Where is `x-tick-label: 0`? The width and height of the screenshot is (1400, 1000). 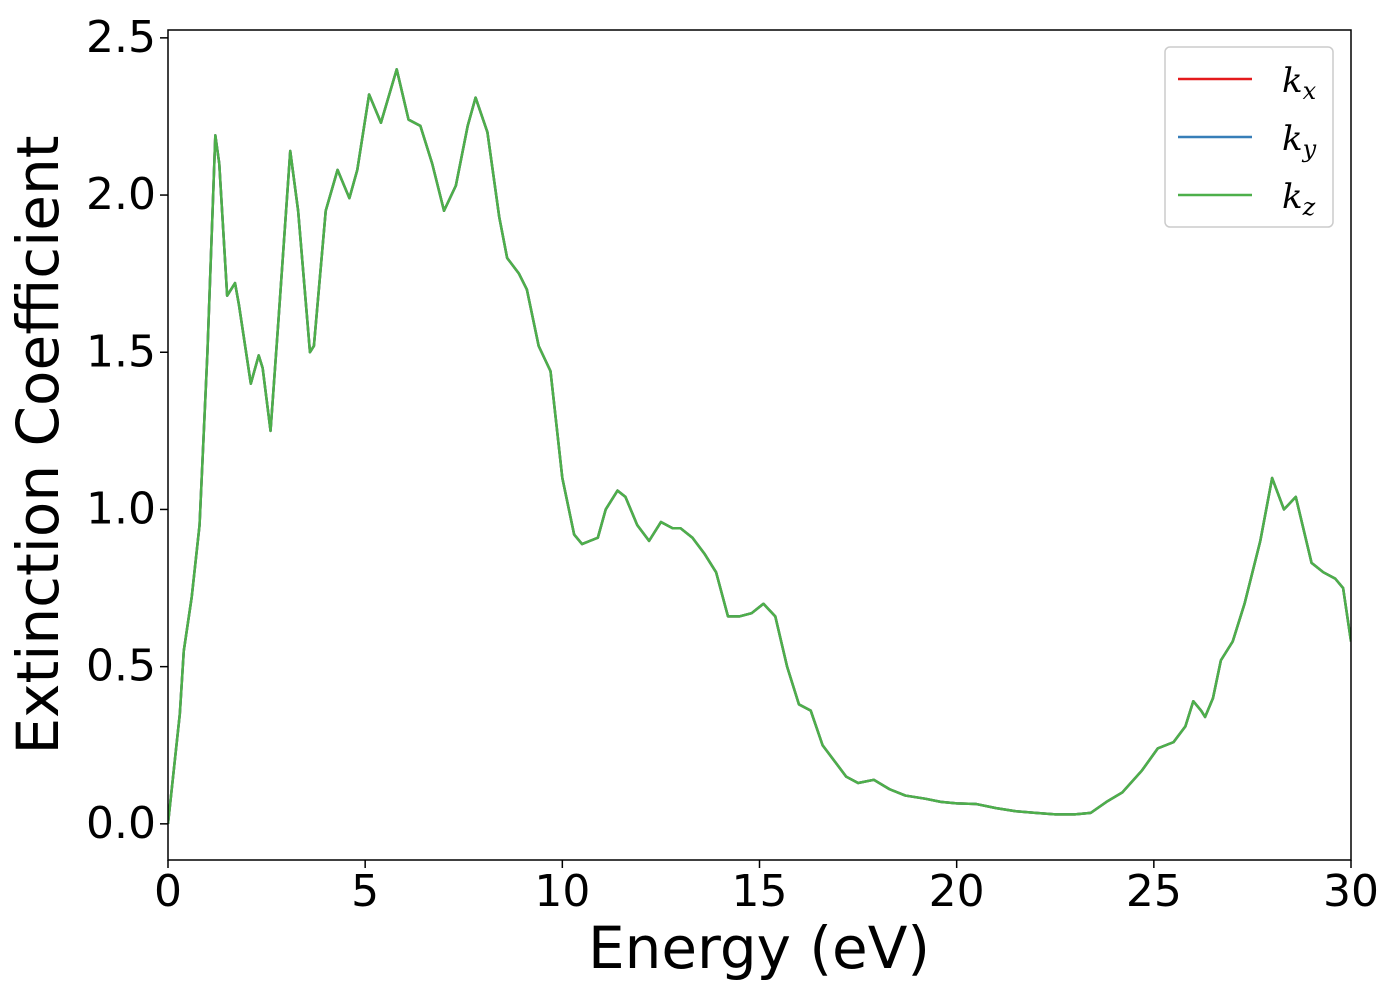 x-tick-label: 0 is located at coordinates (168, 891).